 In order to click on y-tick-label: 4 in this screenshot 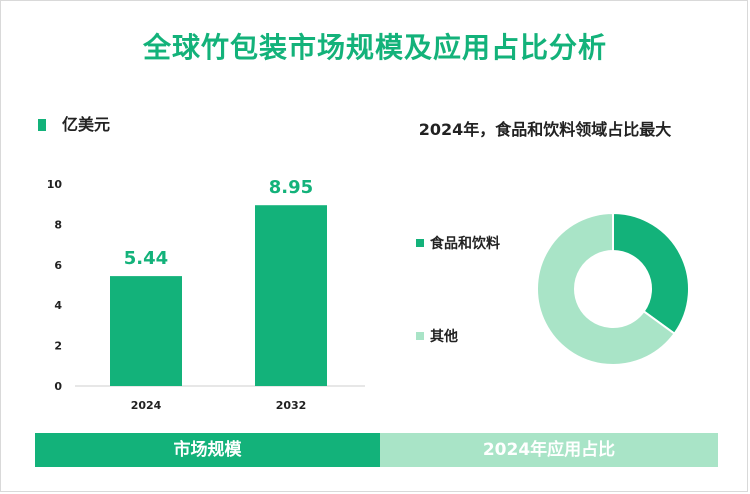, I will do `click(58, 305)`.